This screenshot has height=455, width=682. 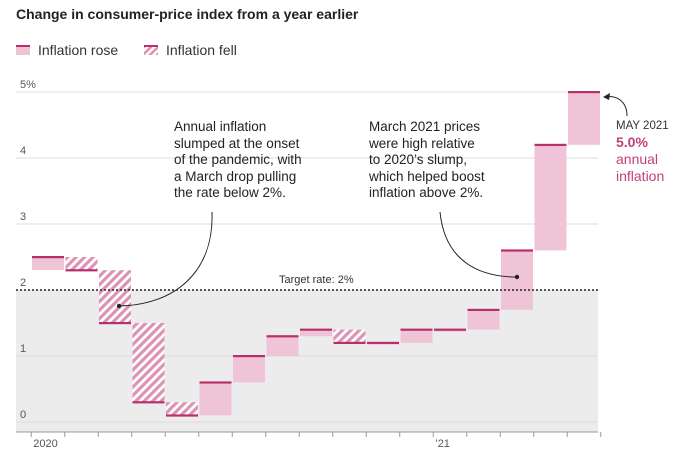 I want to click on x-tick-label: ’21, so click(x=442, y=444).